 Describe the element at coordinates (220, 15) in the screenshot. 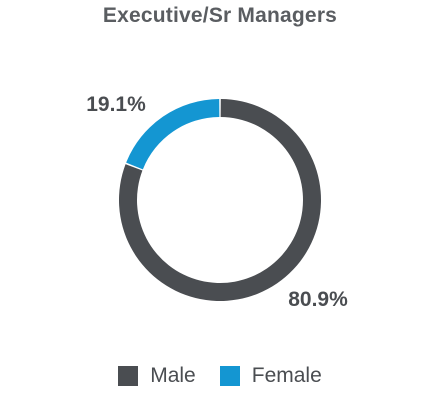

I see `chart-title: Executive/Sr Managers` at that location.